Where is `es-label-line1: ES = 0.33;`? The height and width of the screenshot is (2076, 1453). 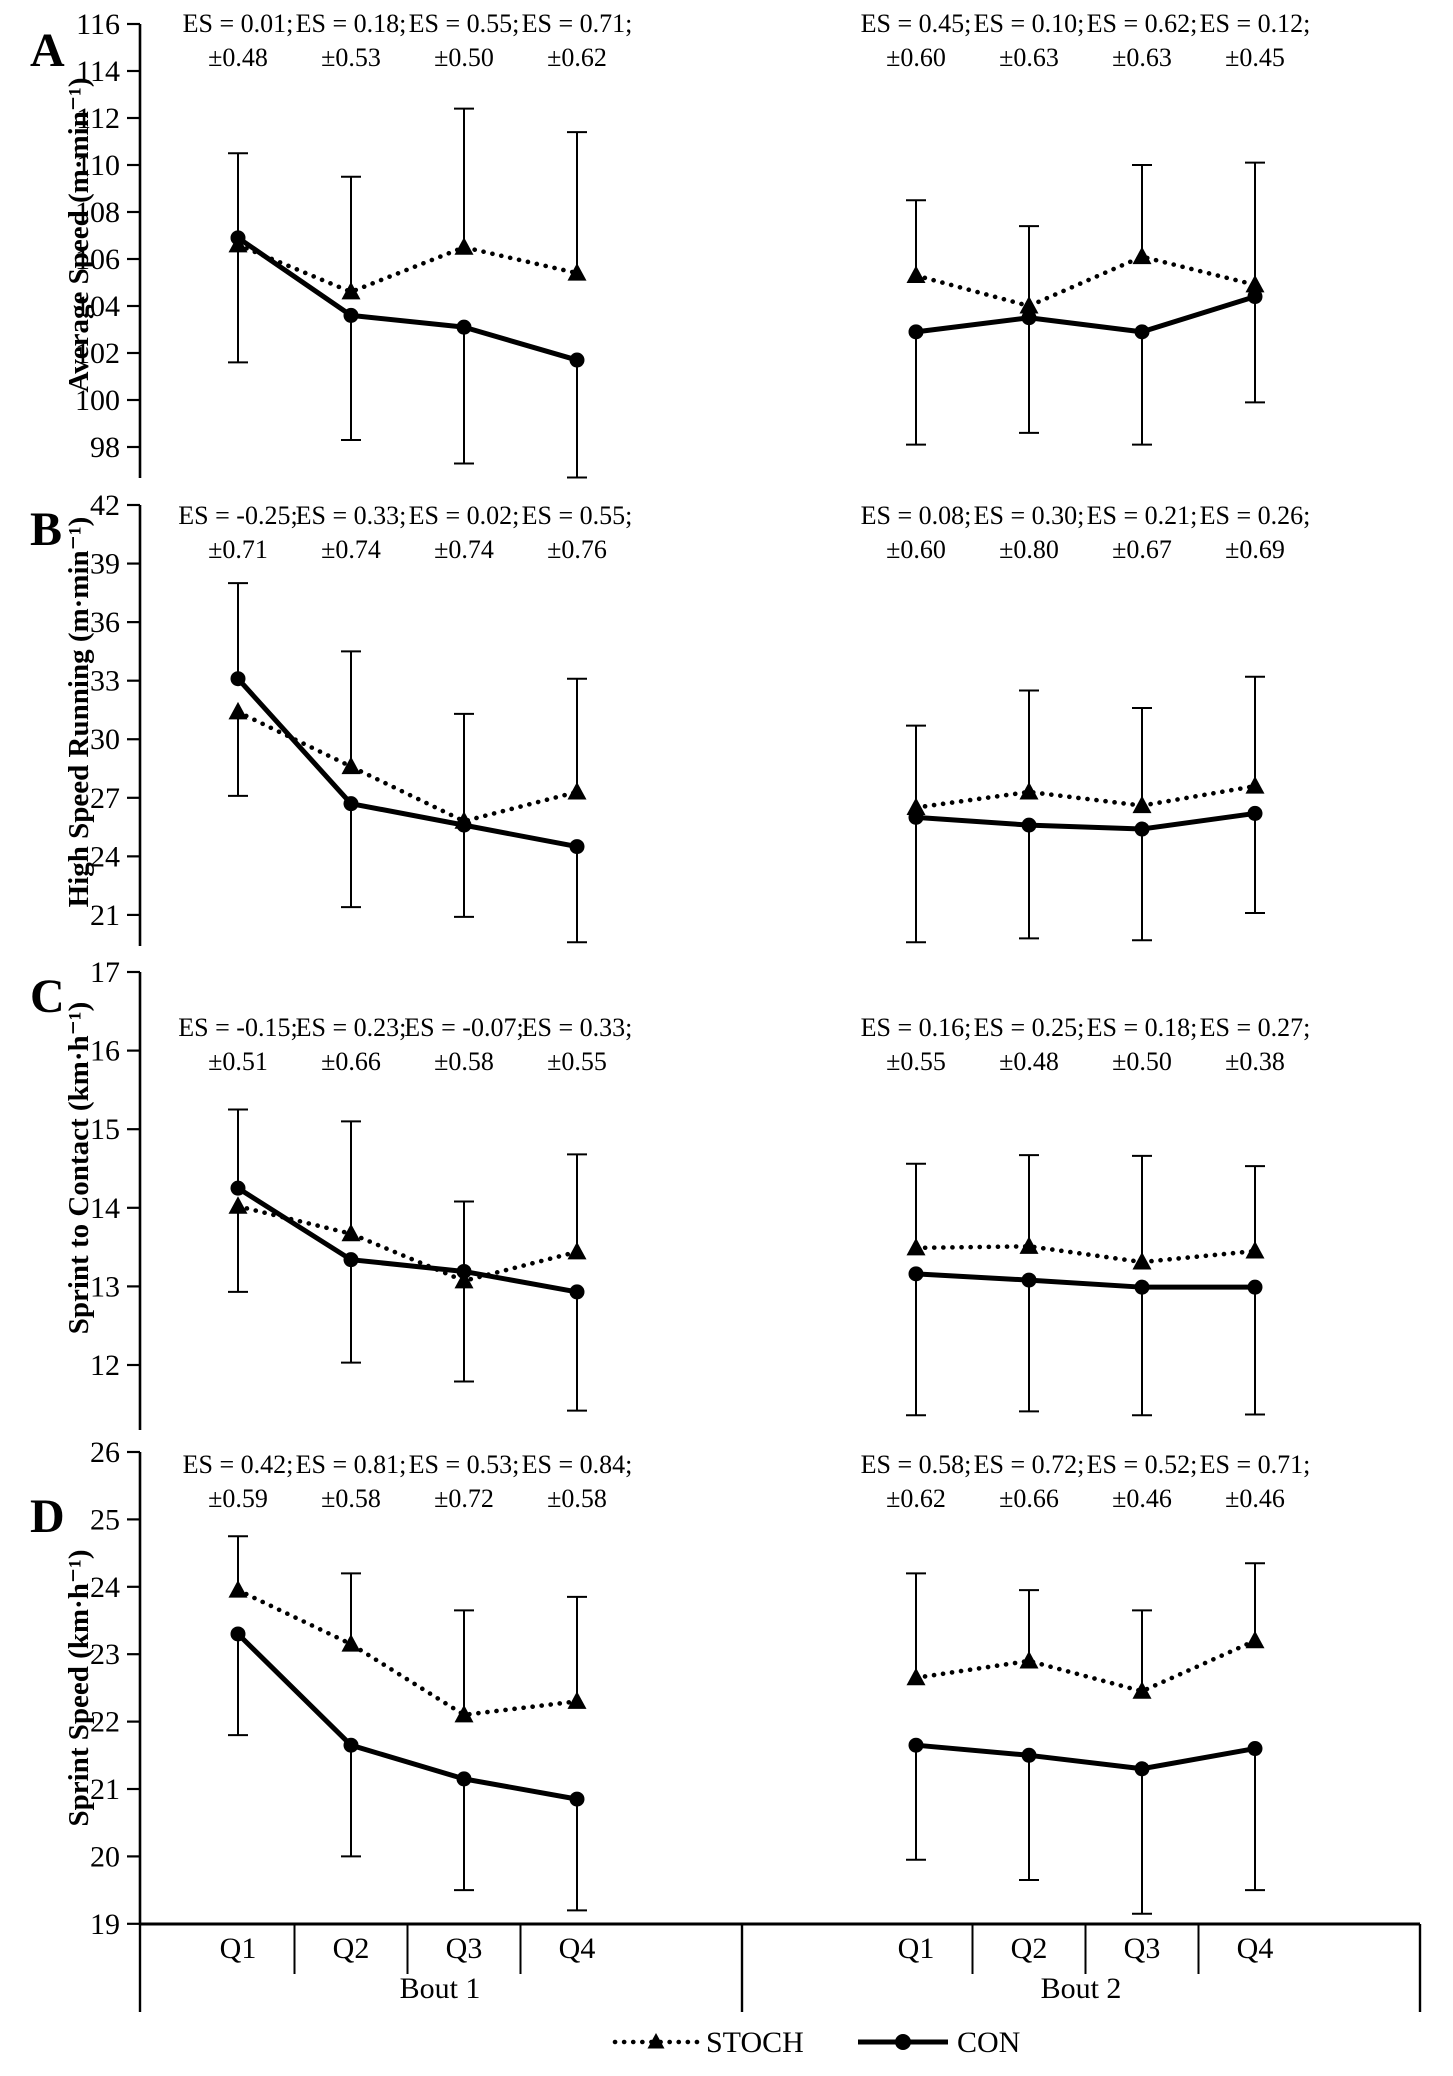
es-label-line1: ES = 0.33; is located at coordinates (351, 515).